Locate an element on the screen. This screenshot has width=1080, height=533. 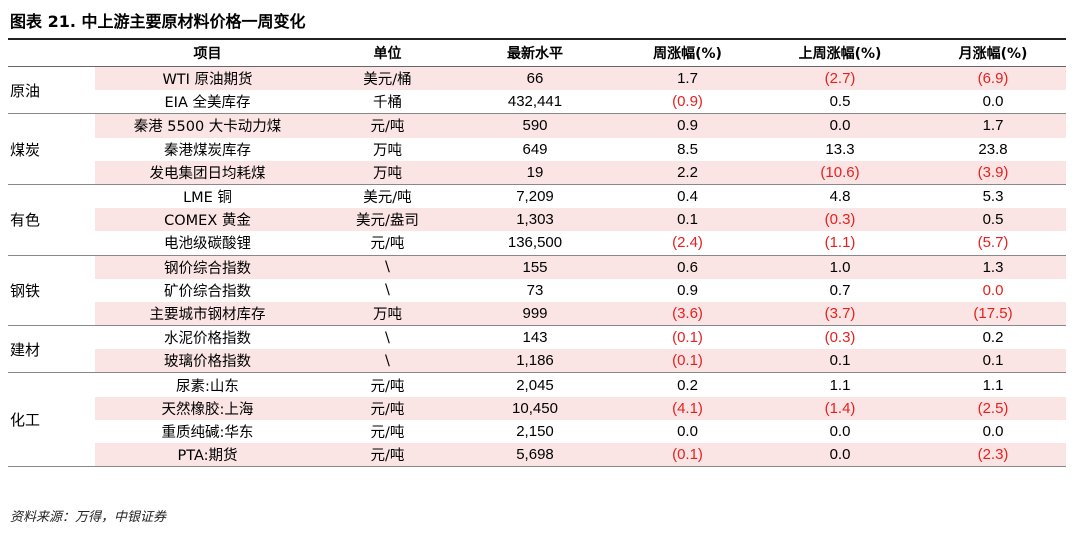
latest-cell: 5,698 is located at coordinates (535, 455).